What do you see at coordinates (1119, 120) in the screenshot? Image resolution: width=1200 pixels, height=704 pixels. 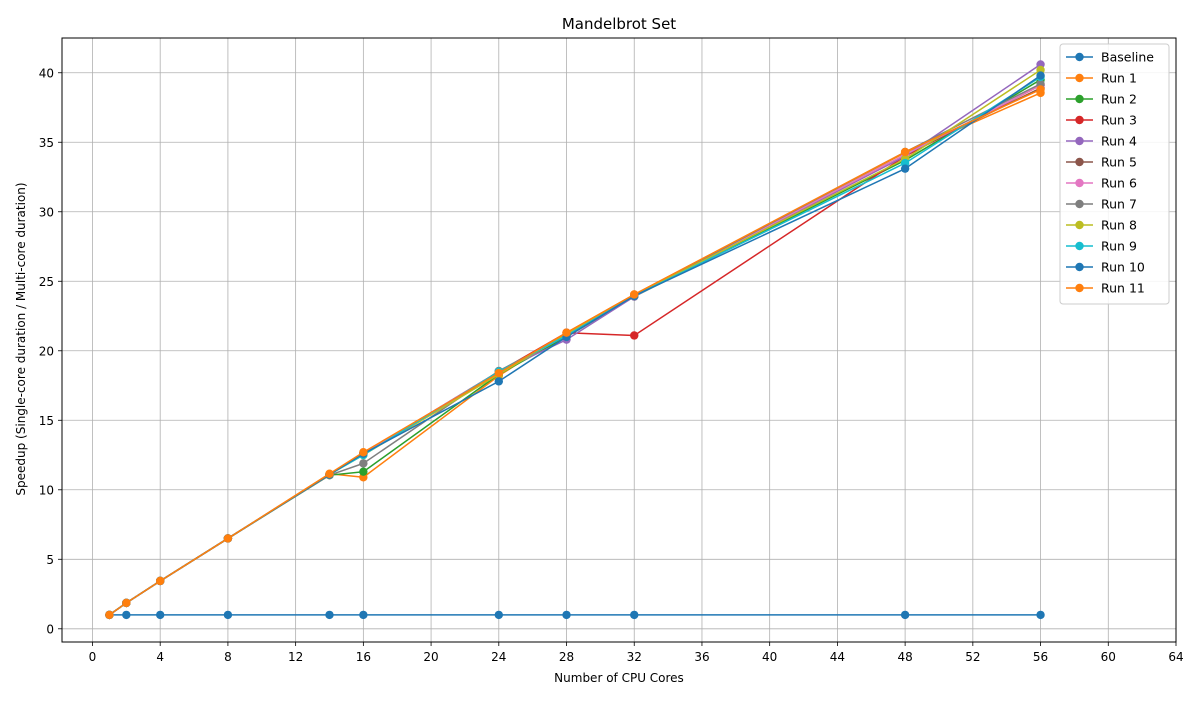 I see `legend-label: Run 3` at bounding box center [1119, 120].